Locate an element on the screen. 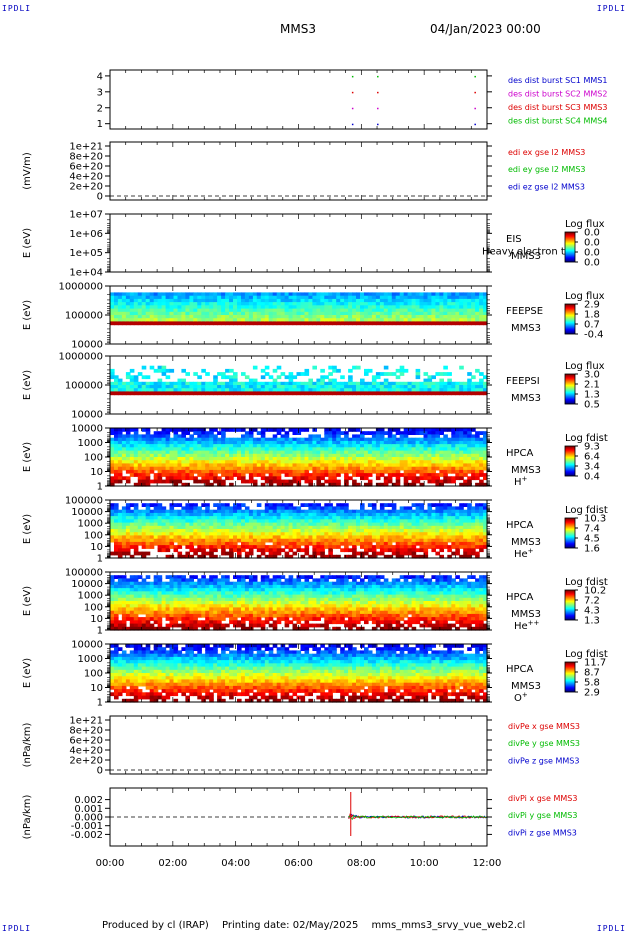 This screenshot has height=934, width=630. feepsi-colorbar-label: 3.0 is located at coordinates (592, 375).